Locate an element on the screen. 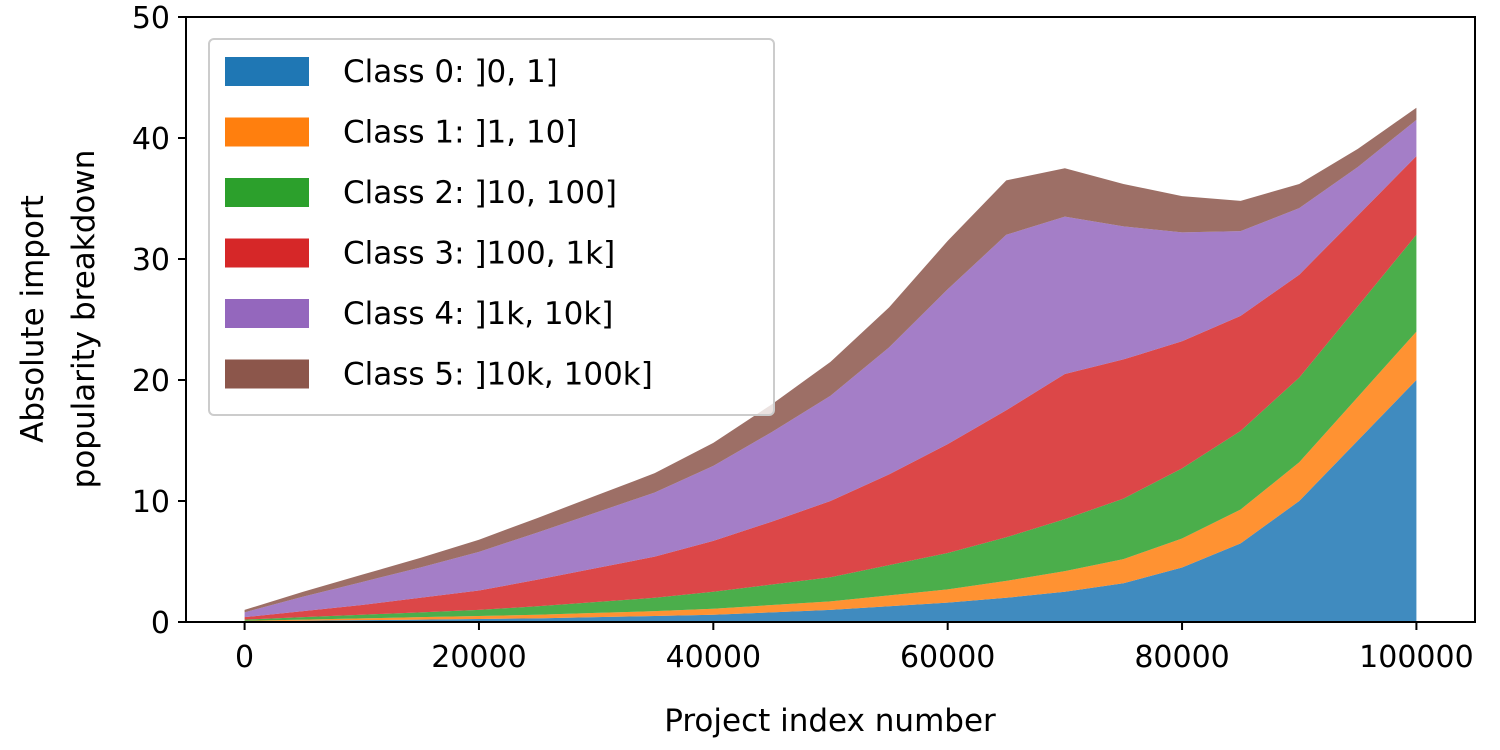 The width and height of the screenshot is (1500, 750). legend-label: Class 2: ]10, 100] is located at coordinates (480, 193).